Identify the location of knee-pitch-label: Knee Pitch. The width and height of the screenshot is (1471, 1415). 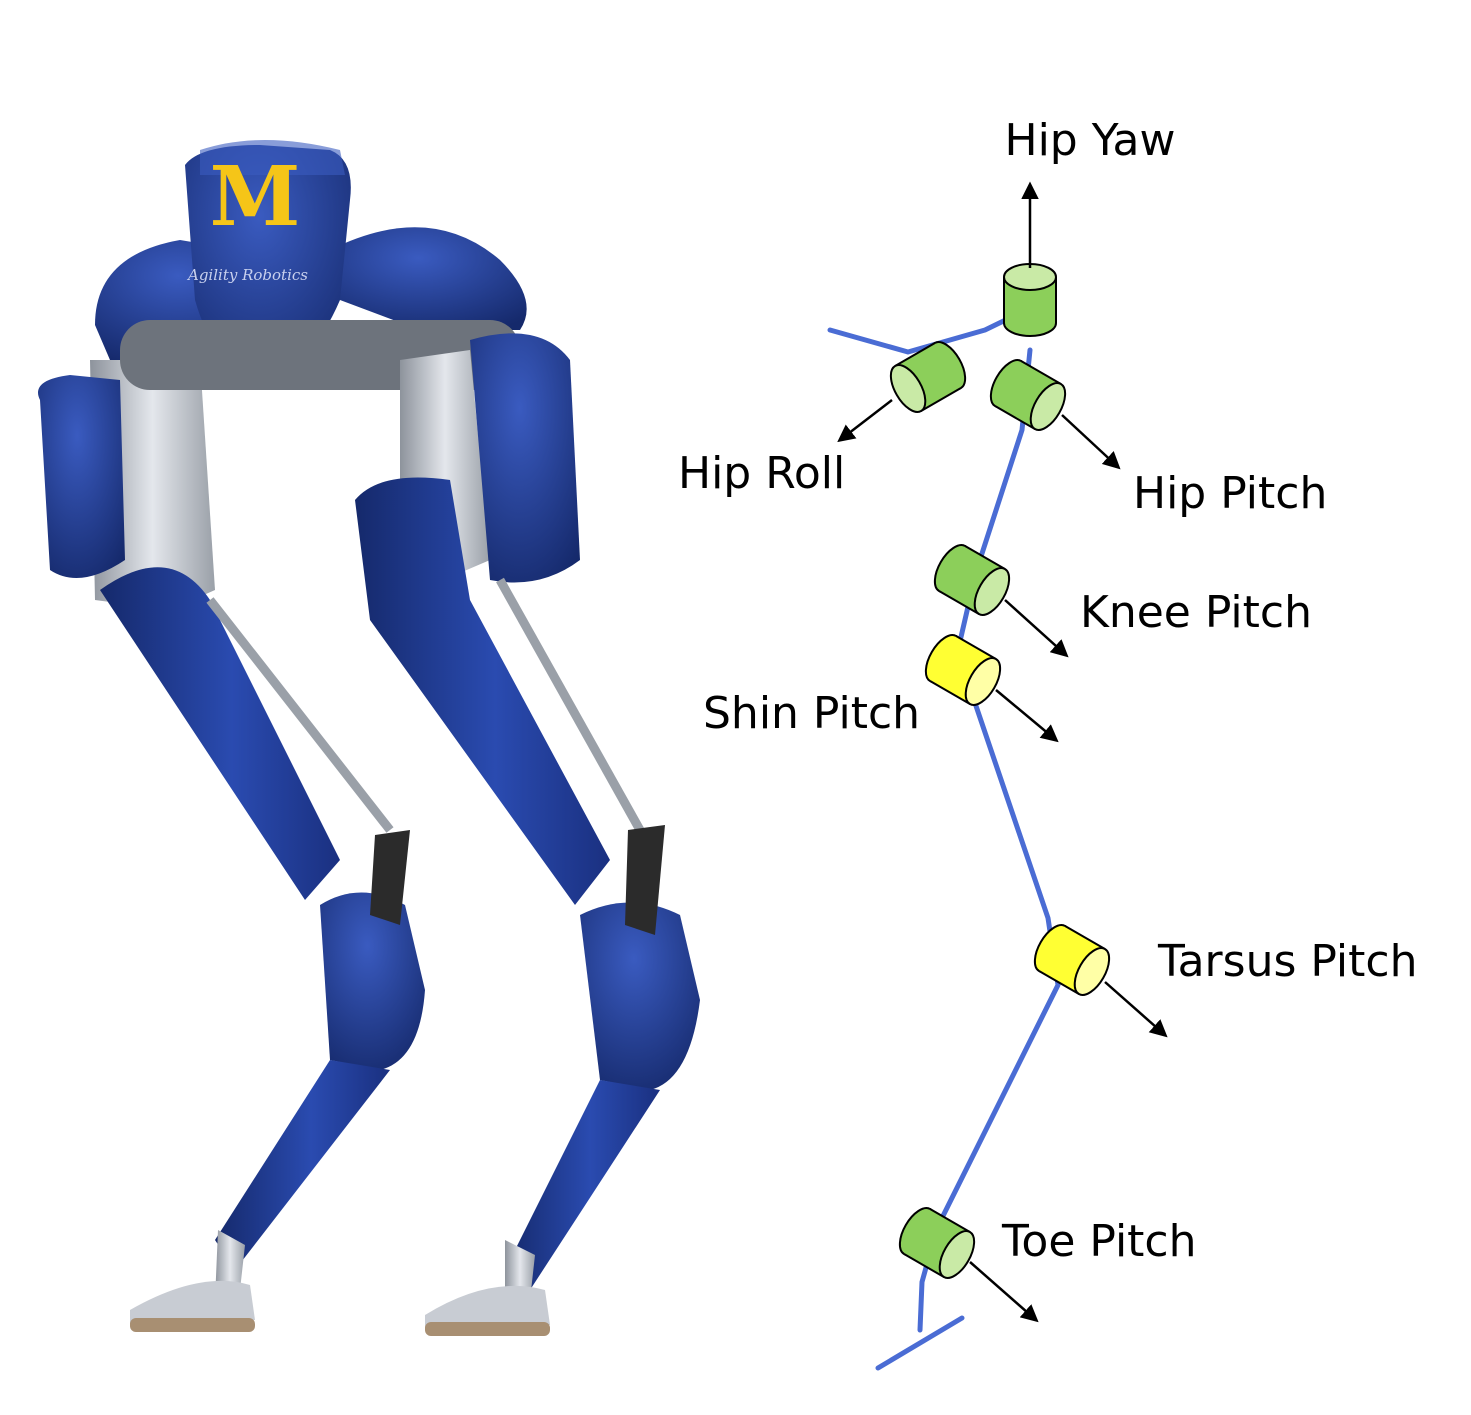
(1196, 612).